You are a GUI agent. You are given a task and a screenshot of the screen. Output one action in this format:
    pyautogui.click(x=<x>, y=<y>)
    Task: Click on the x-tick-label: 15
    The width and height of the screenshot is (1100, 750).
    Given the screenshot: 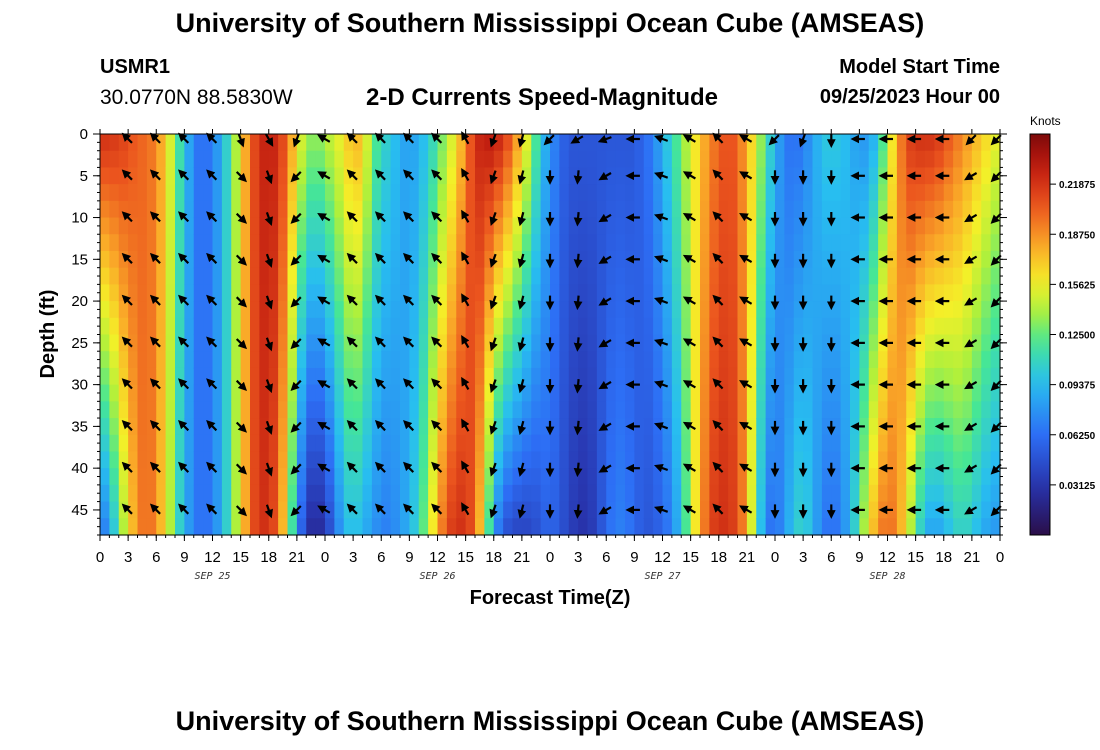 What is the action you would take?
    pyautogui.click(x=915, y=557)
    